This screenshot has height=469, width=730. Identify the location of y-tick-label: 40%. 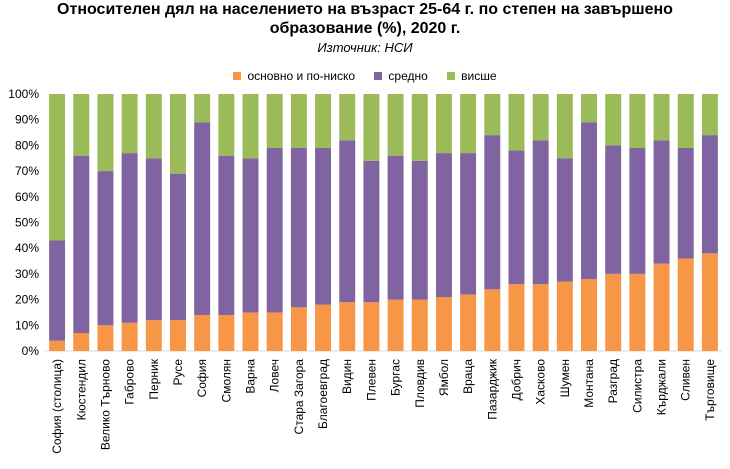
(27, 248).